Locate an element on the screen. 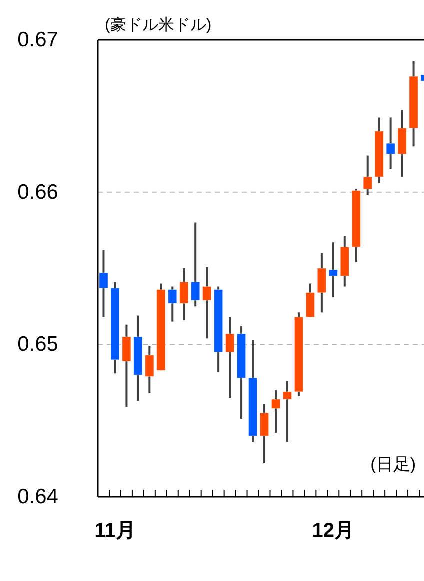  y-tick-label: 0.67 is located at coordinates (38, 40).